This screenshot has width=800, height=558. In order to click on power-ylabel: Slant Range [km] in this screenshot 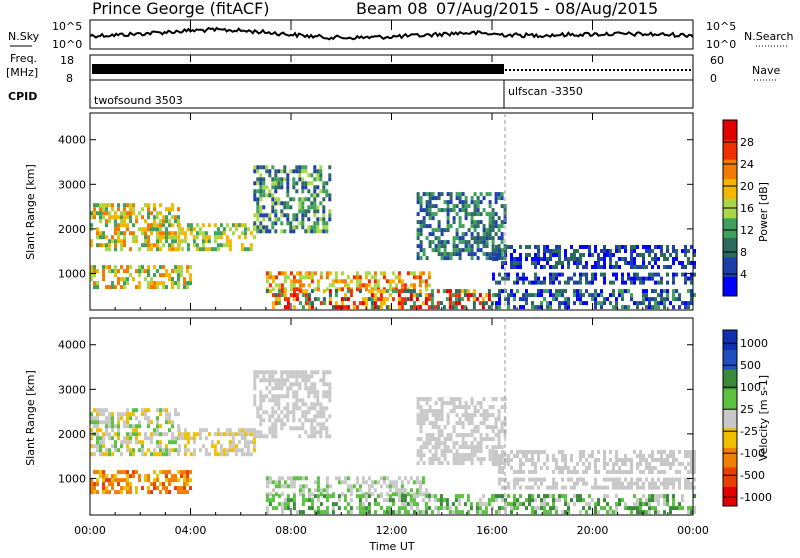, I will do `click(30, 212)`.